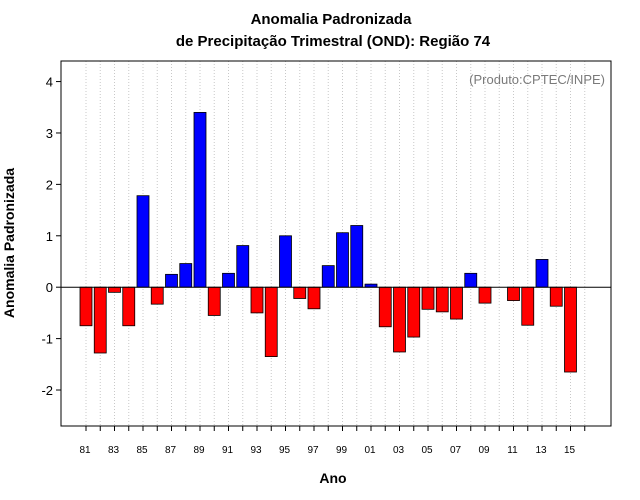  Describe the element at coordinates (570, 450) in the screenshot. I see `x-tick-label: 15` at that location.